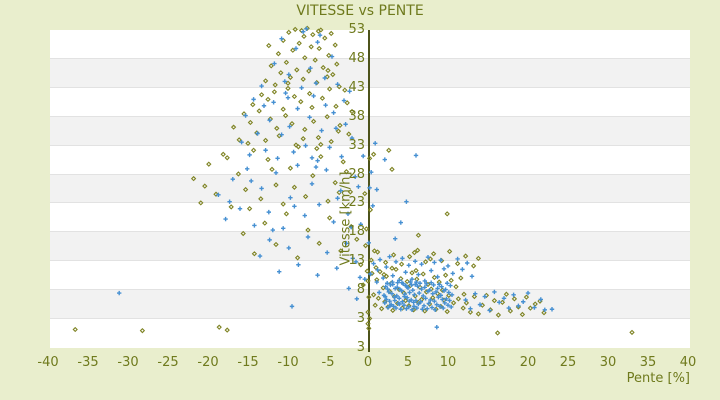 This screenshot has height=400, width=720. Describe the element at coordinates (648, 362) in the screenshot. I see `x-tick-label: 35` at that location.